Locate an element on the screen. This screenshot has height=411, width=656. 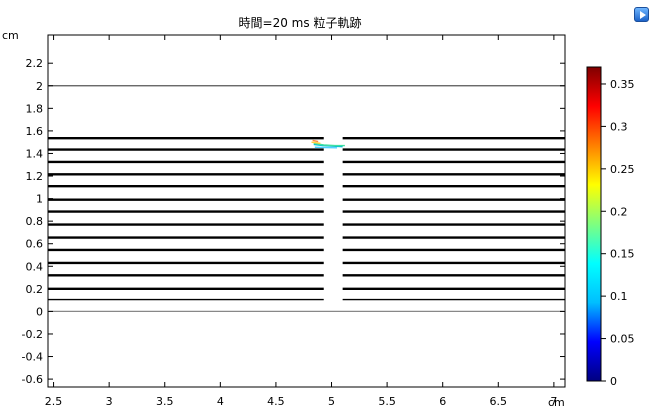
x-tick-label: 2.5 is located at coordinates (54, 401).